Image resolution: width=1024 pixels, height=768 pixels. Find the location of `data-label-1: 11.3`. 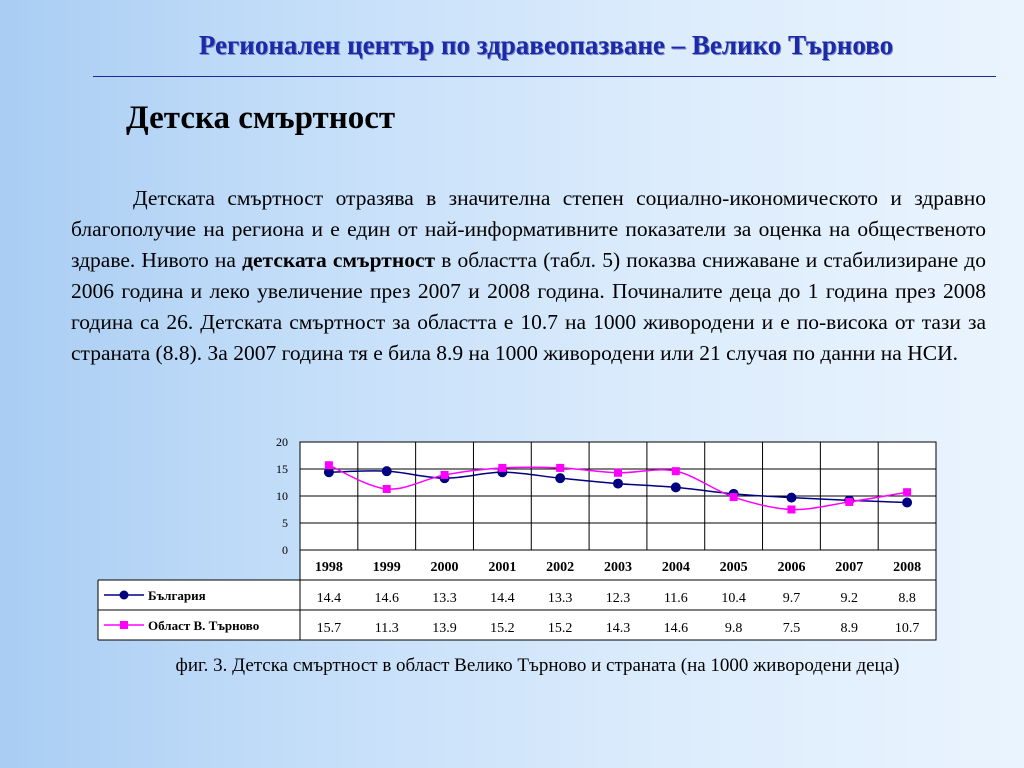

data-label-1: 11.3 is located at coordinates (387, 628).